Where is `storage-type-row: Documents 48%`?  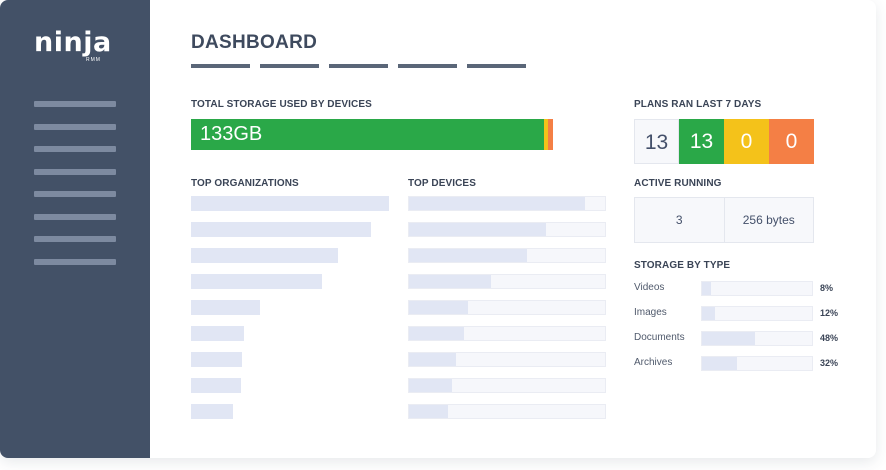
storage-type-row: Documents 48% is located at coordinates (744, 338).